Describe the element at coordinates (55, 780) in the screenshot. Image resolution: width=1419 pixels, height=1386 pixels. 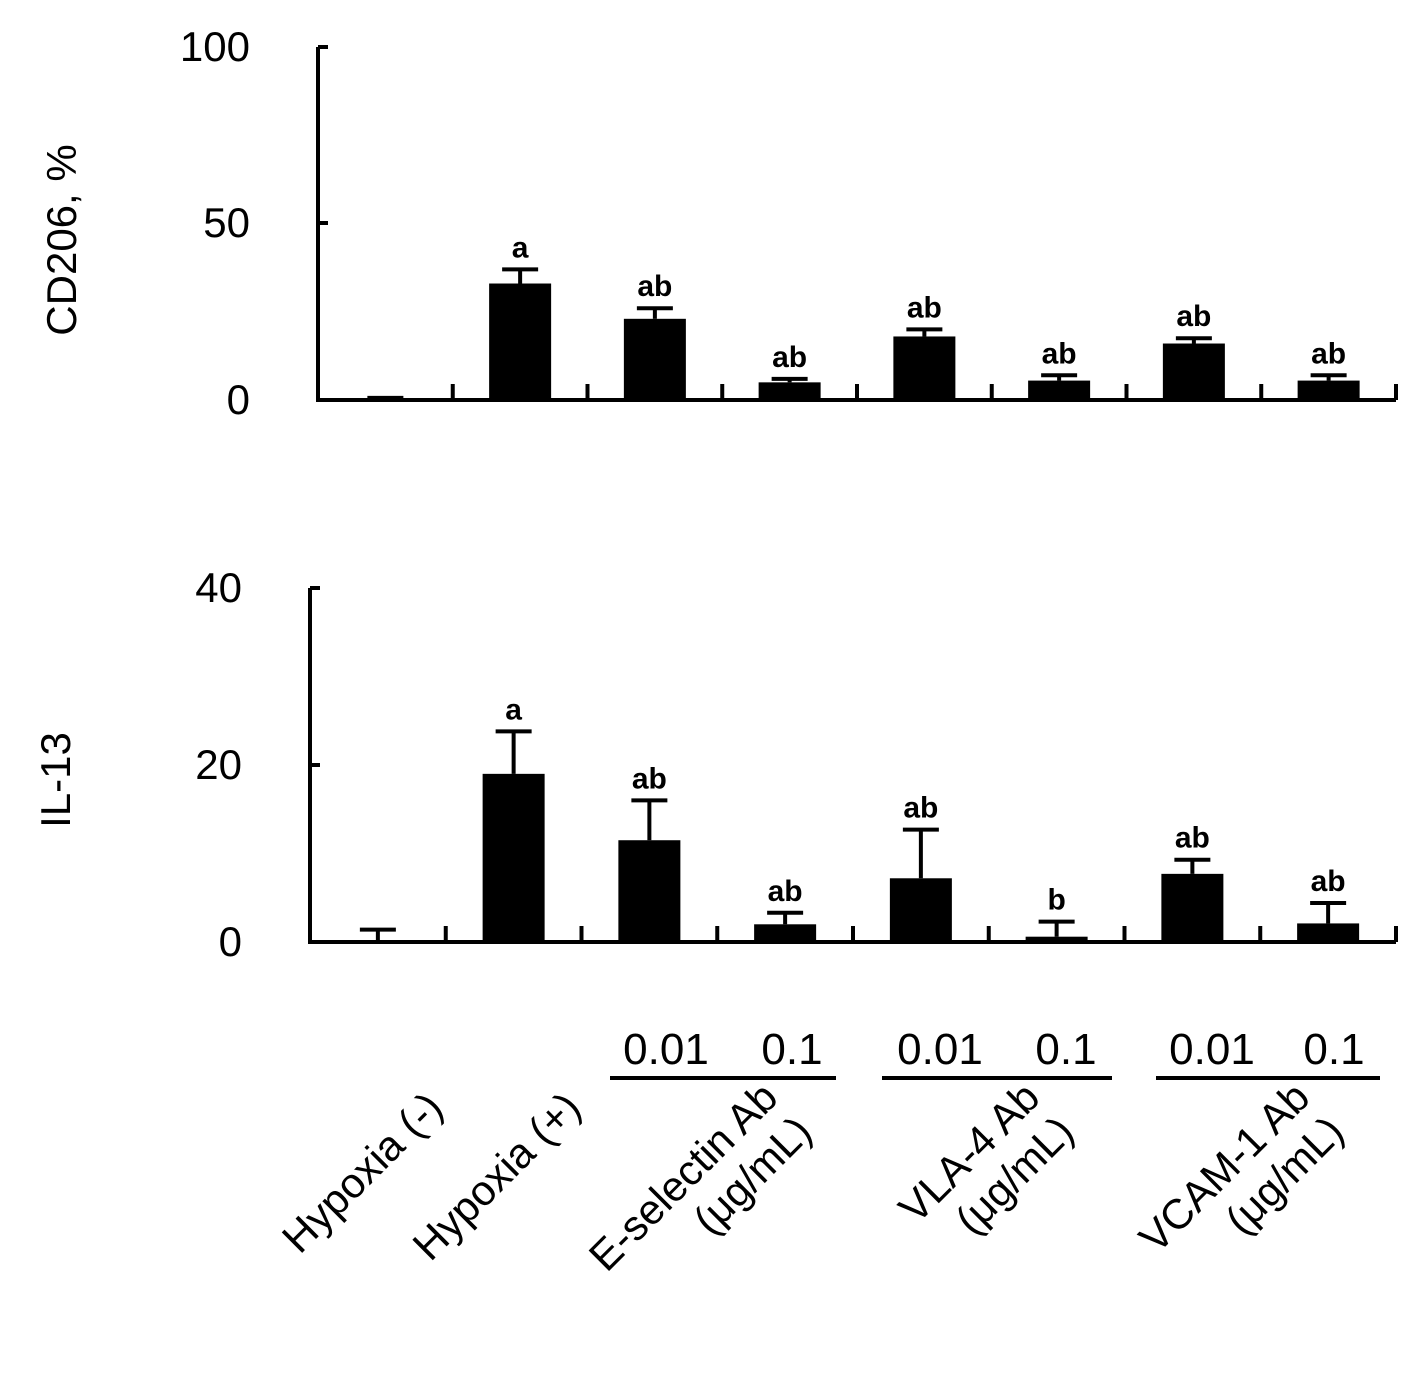
I see `il13-y-axis-title: IL-13` at that location.